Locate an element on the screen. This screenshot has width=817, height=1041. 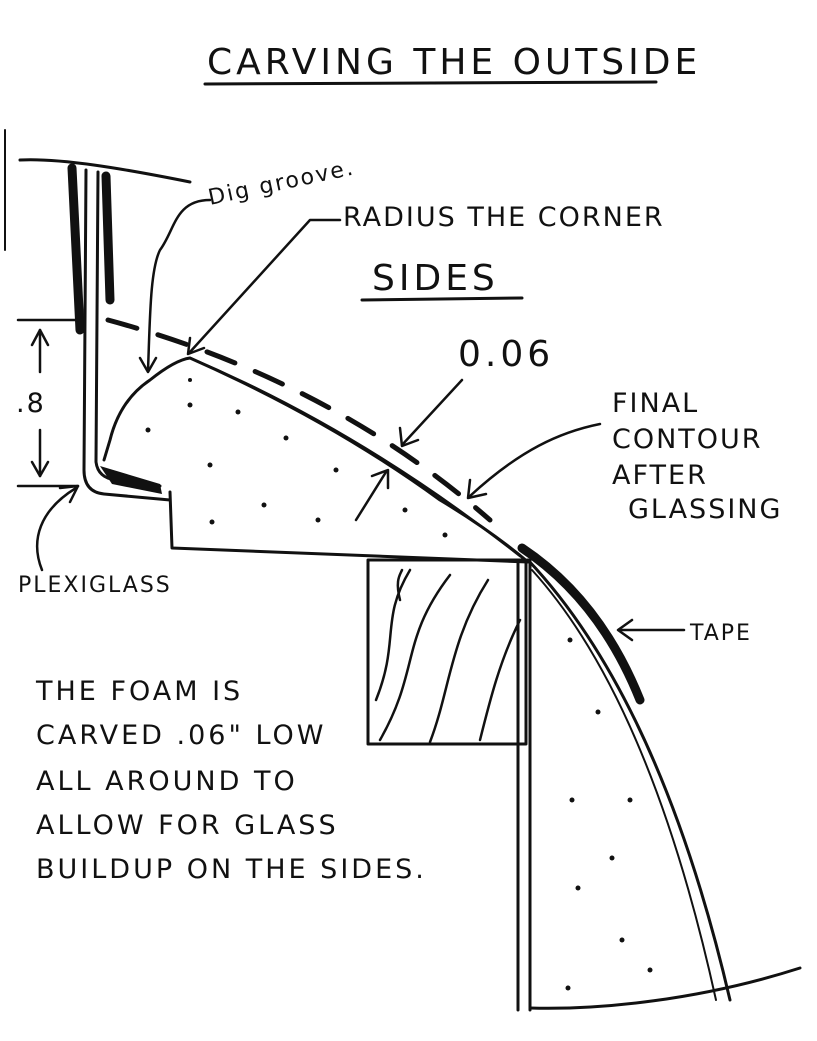
dimension-arrow-up is located at coordinates (40, 337).